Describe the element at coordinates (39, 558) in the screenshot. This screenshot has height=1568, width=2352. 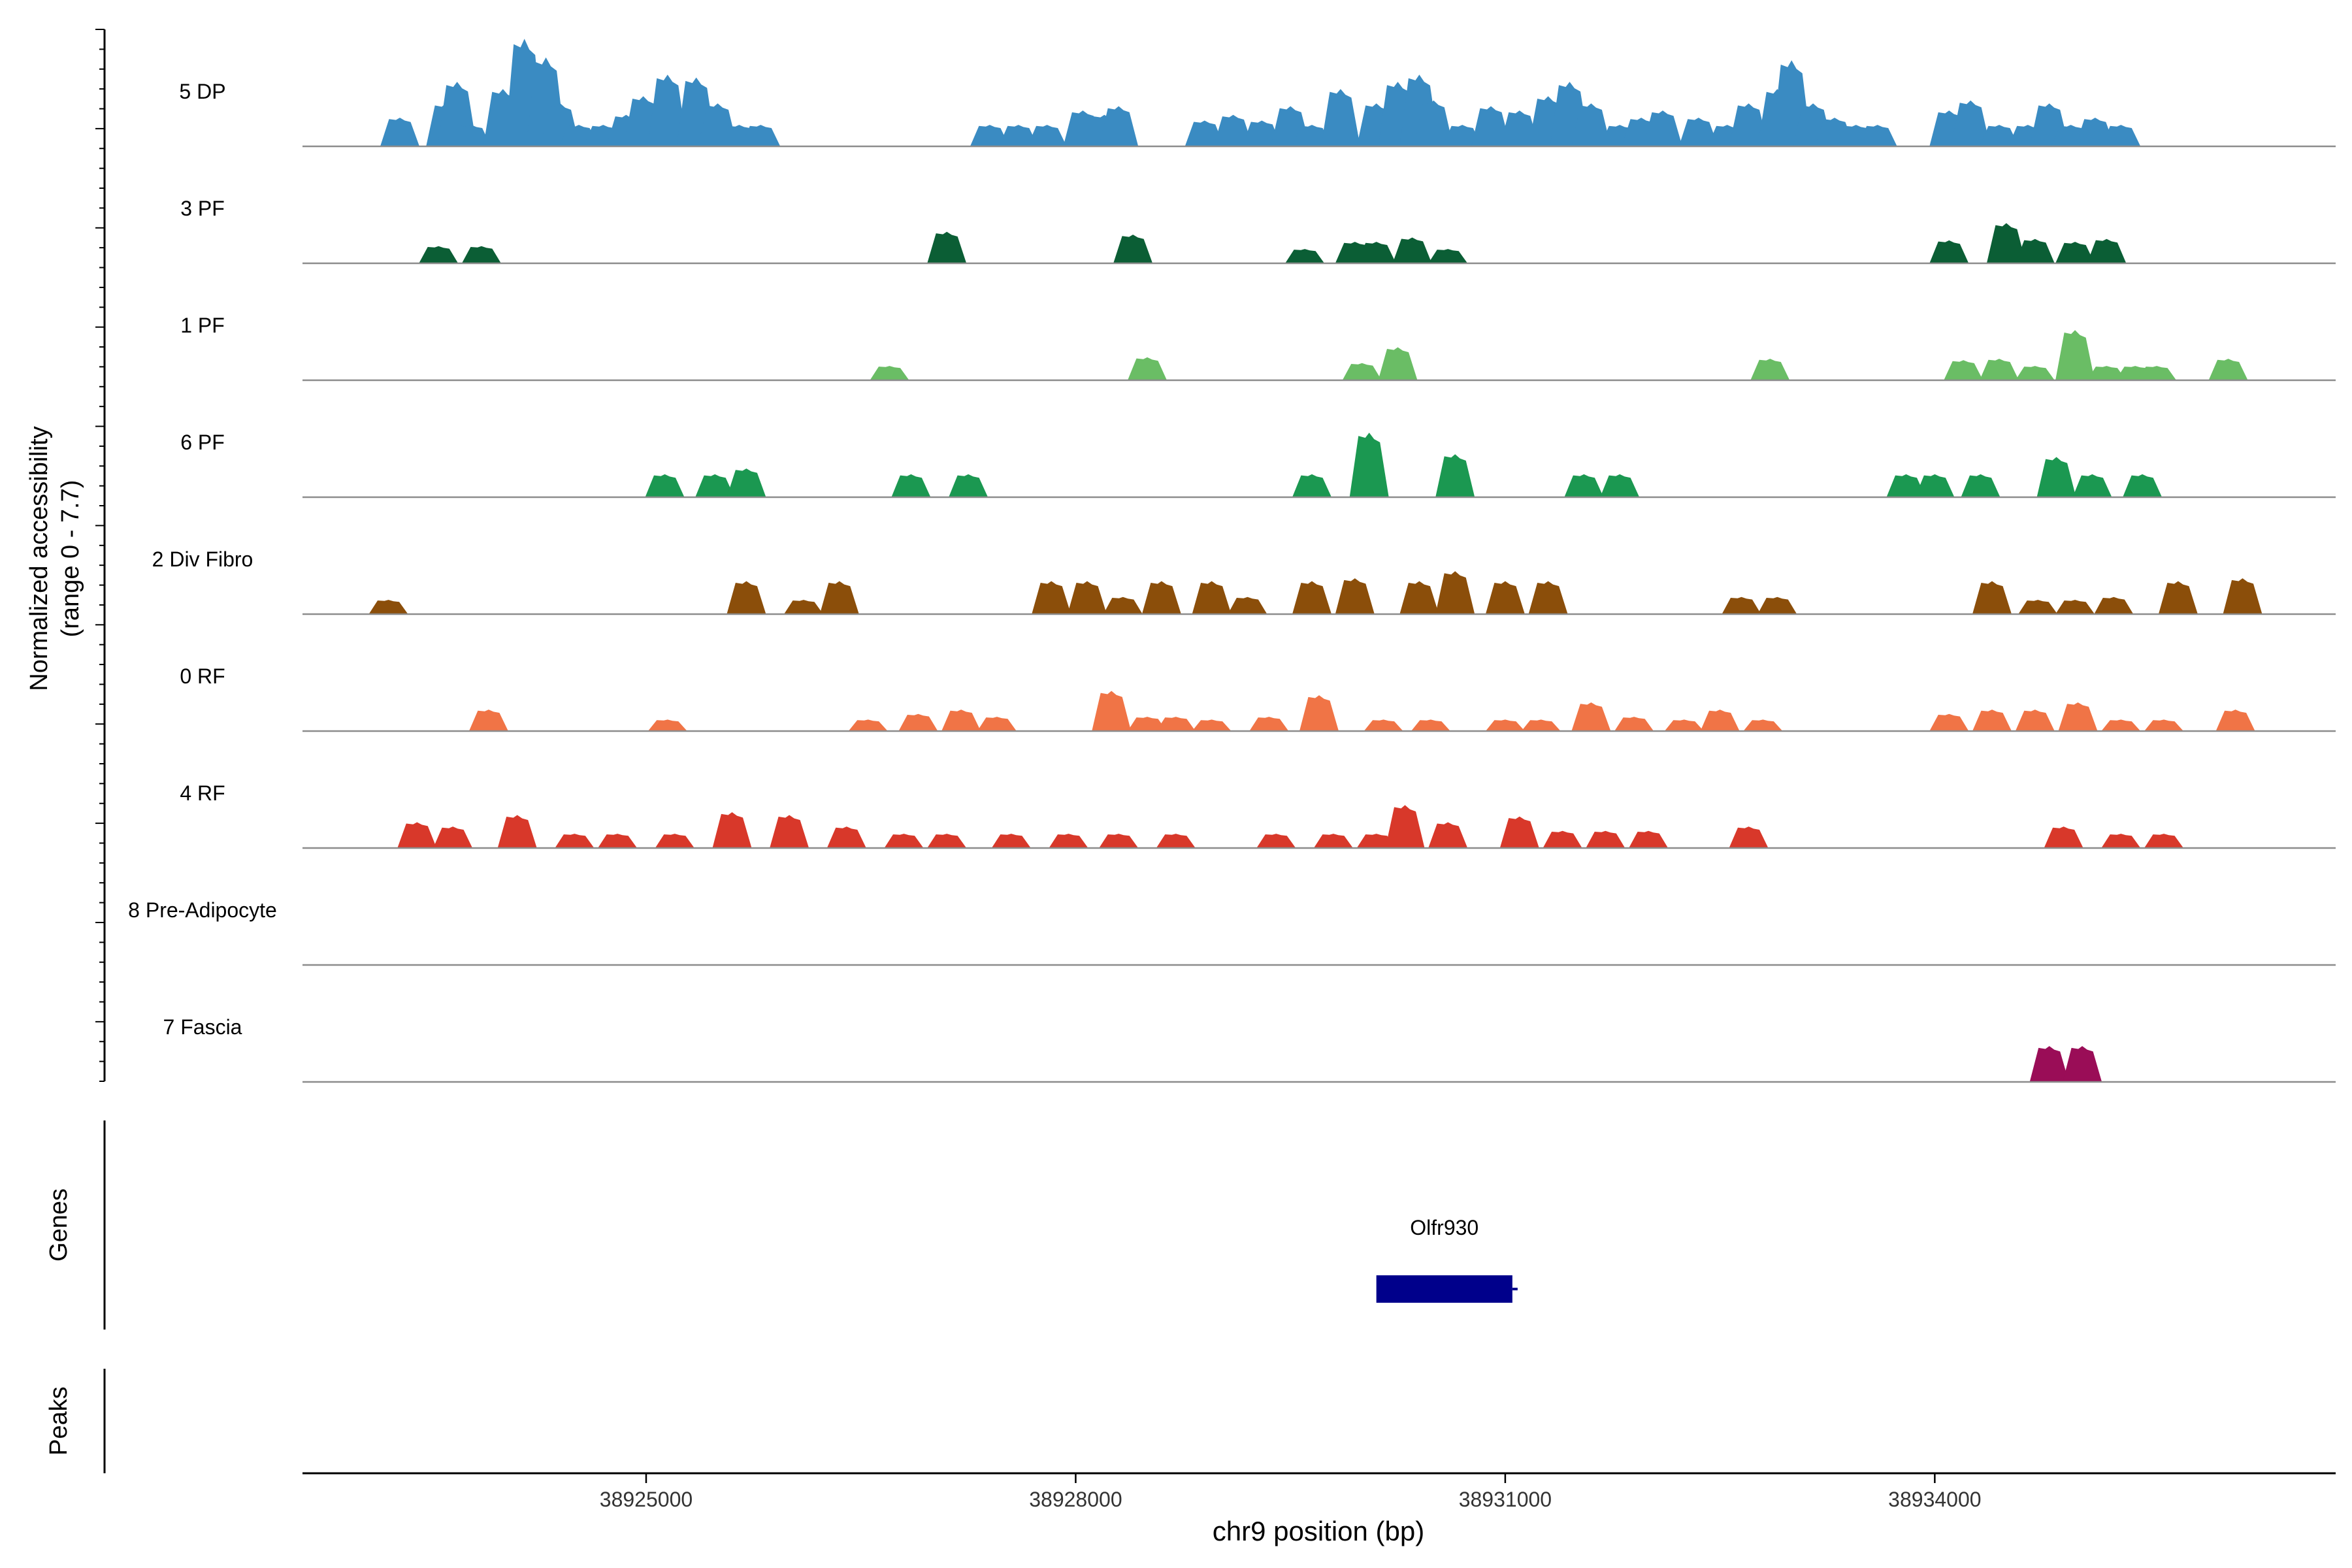
I see `y-axis-label: Normalized accessibility` at that location.